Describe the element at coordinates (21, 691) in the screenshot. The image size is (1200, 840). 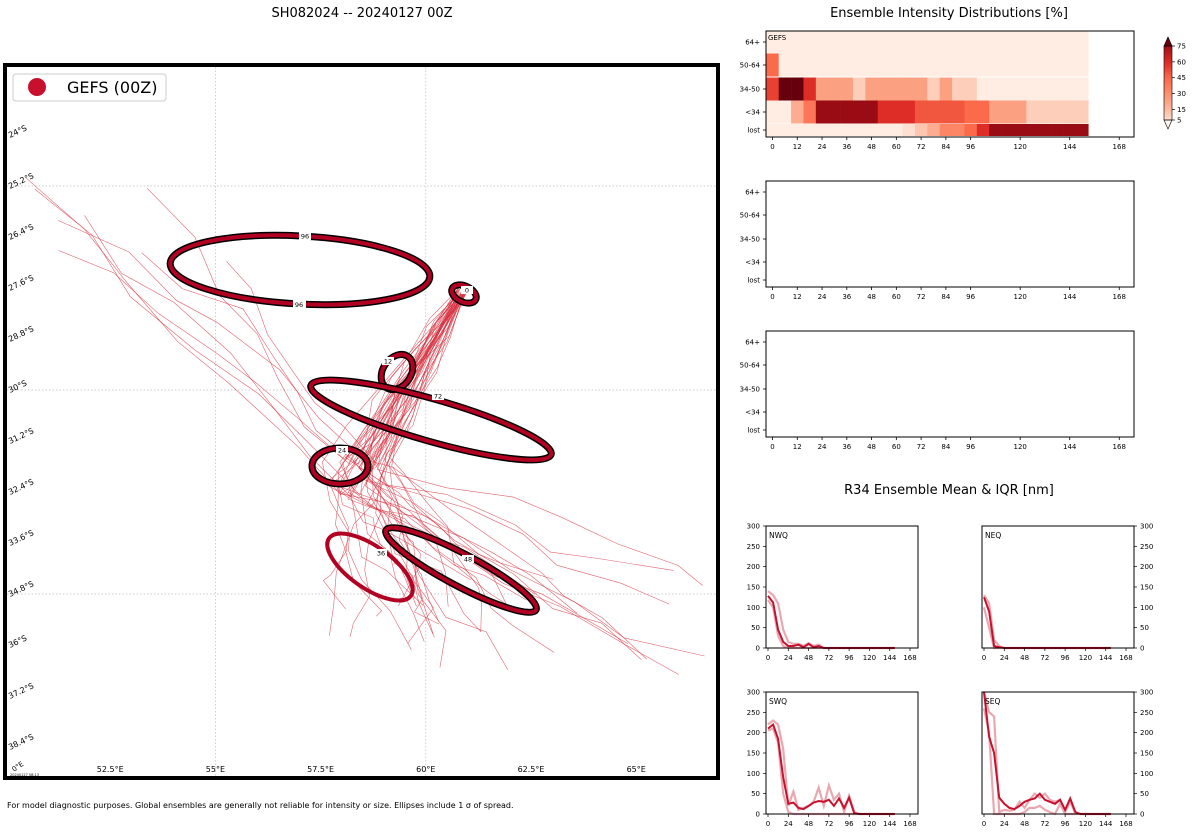
I see `lat-tick-label: 37.2°S` at that location.